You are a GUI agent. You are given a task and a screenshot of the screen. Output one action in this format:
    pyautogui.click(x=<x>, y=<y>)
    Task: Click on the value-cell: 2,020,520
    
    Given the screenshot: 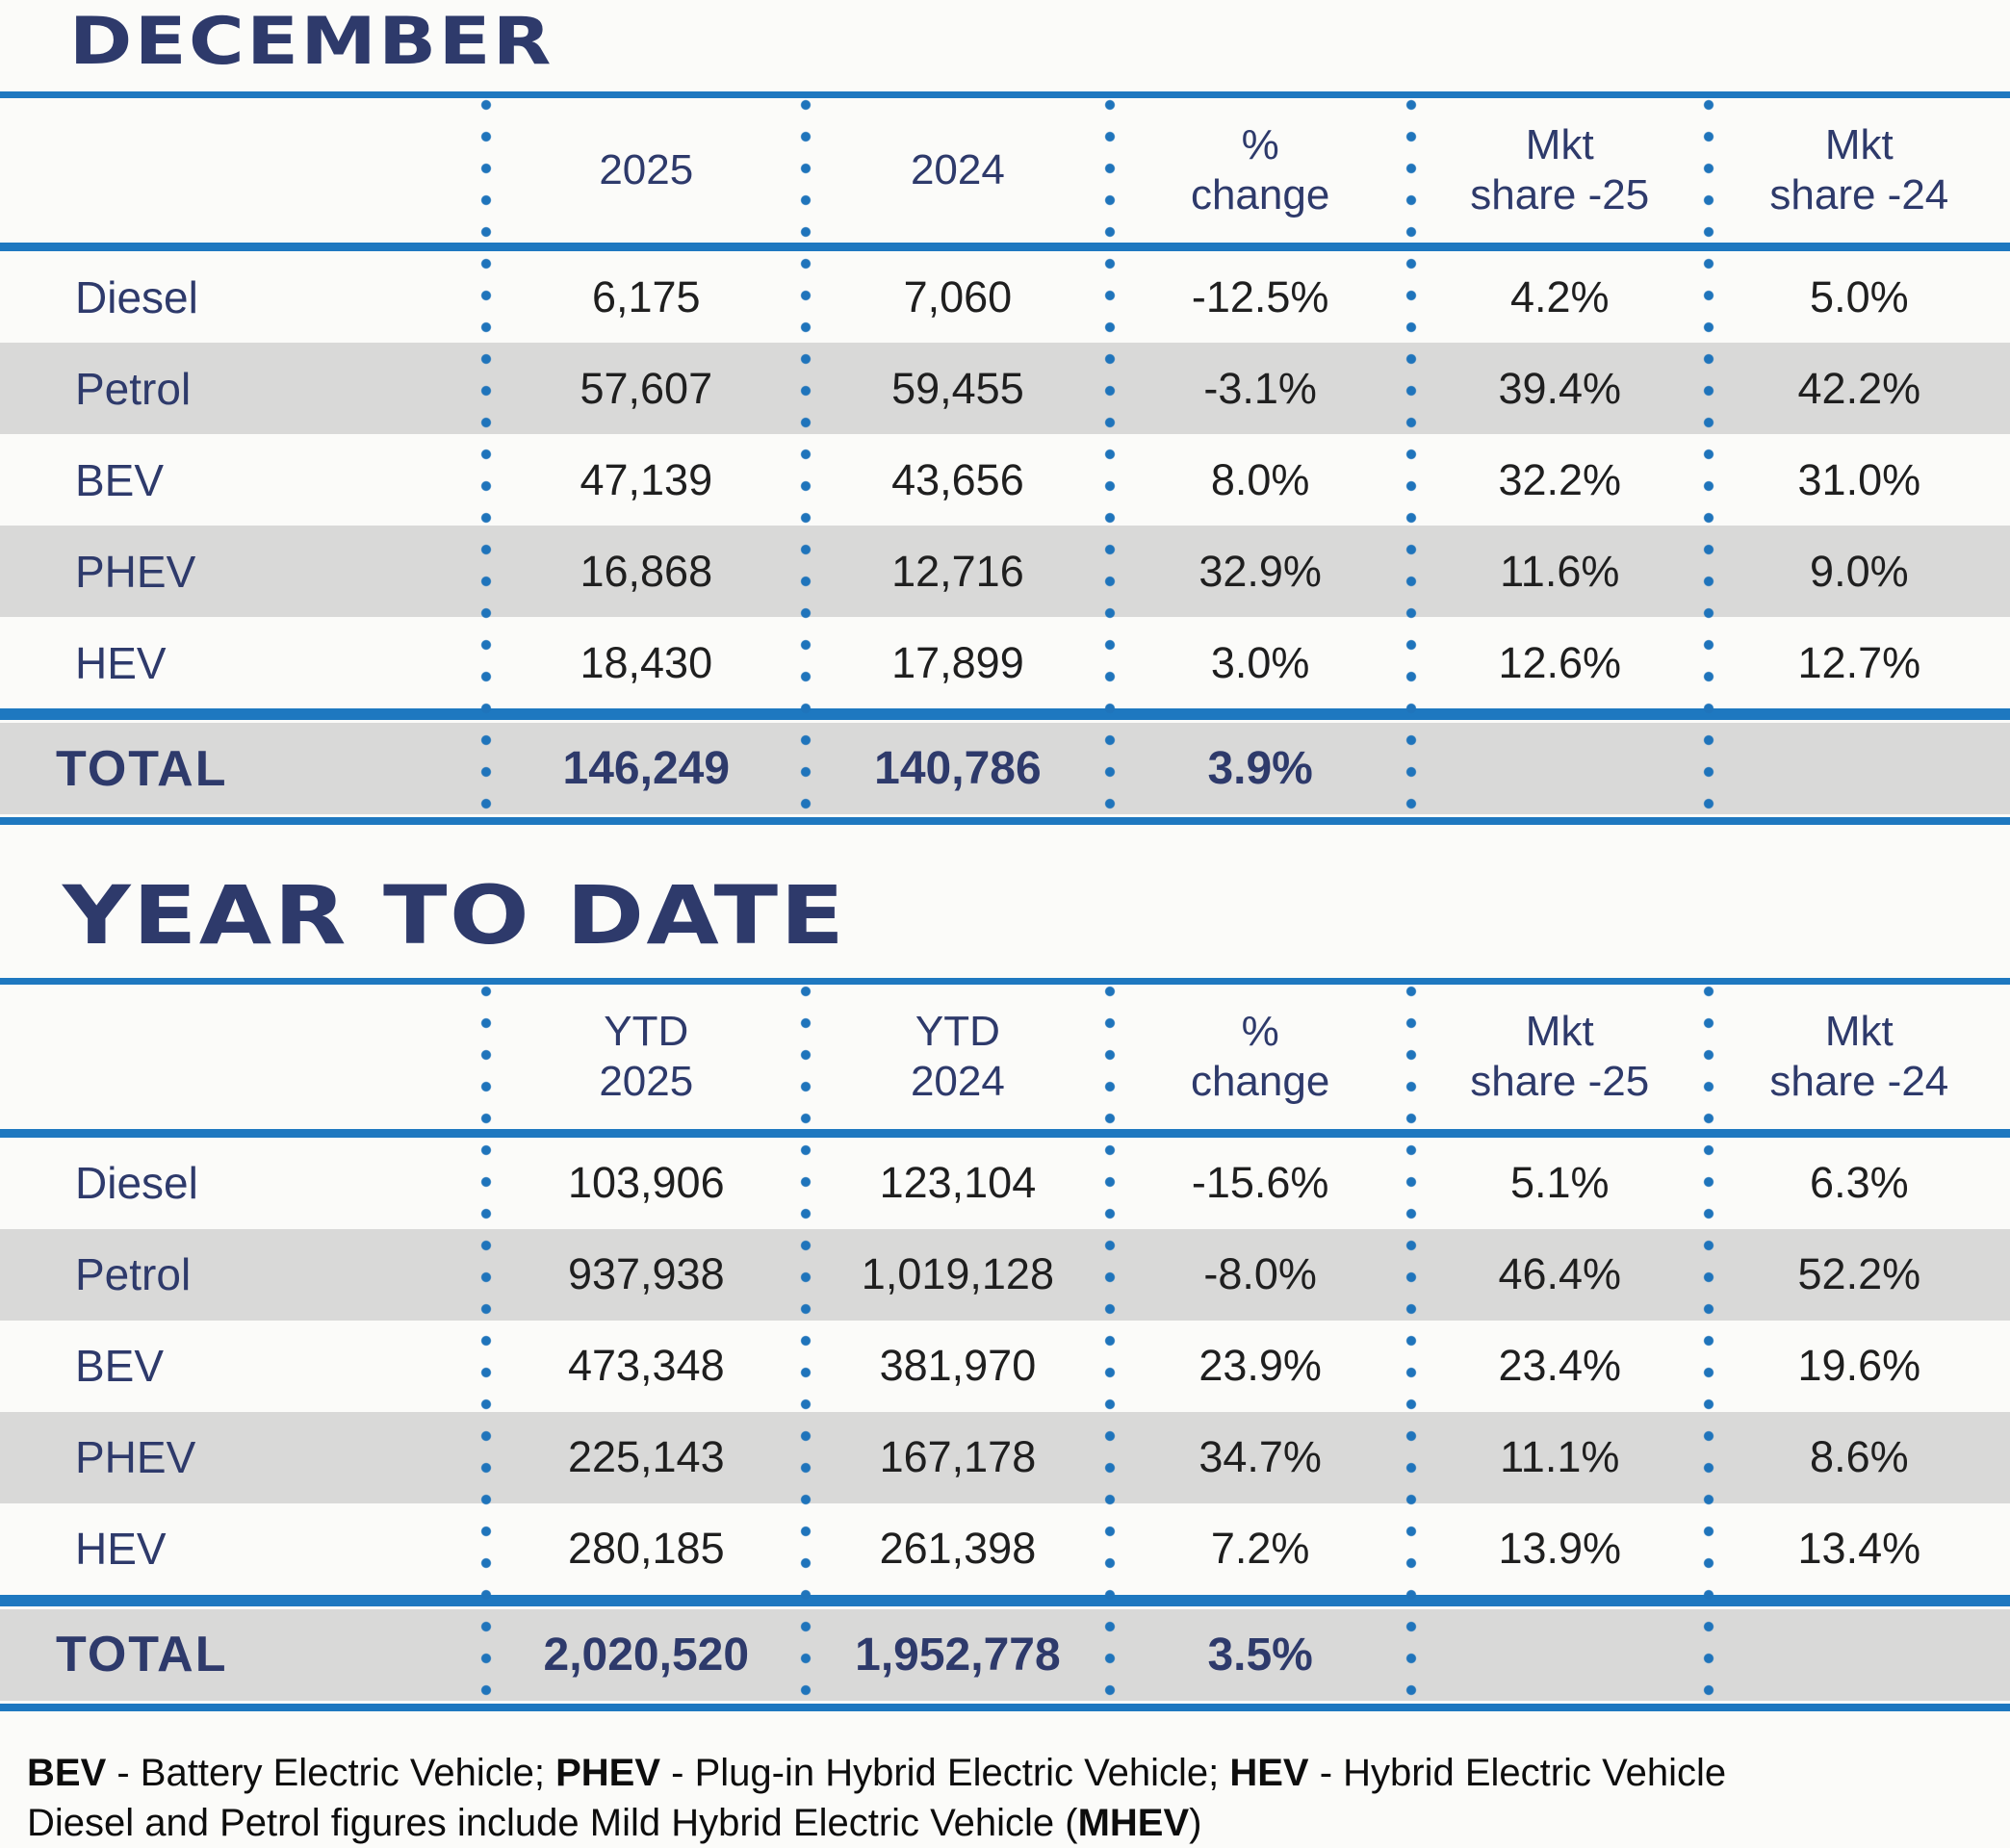 What is the action you would take?
    pyautogui.click(x=647, y=1655)
    